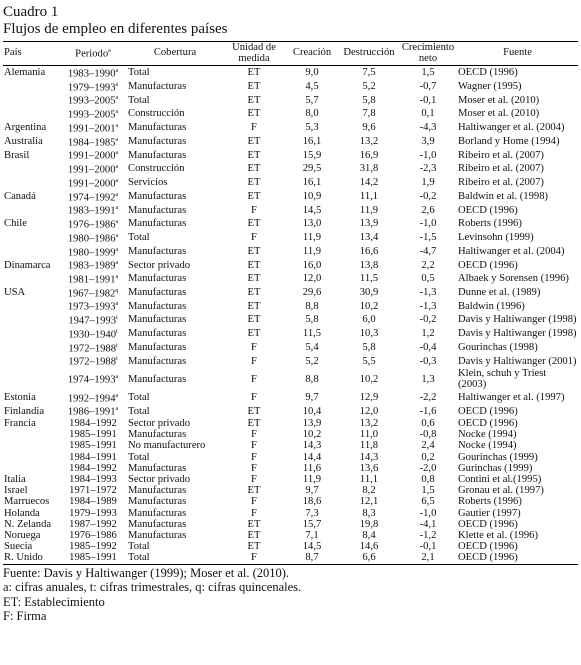  Describe the element at coordinates (312, 457) in the screenshot. I see `creation: 14,4` at that location.